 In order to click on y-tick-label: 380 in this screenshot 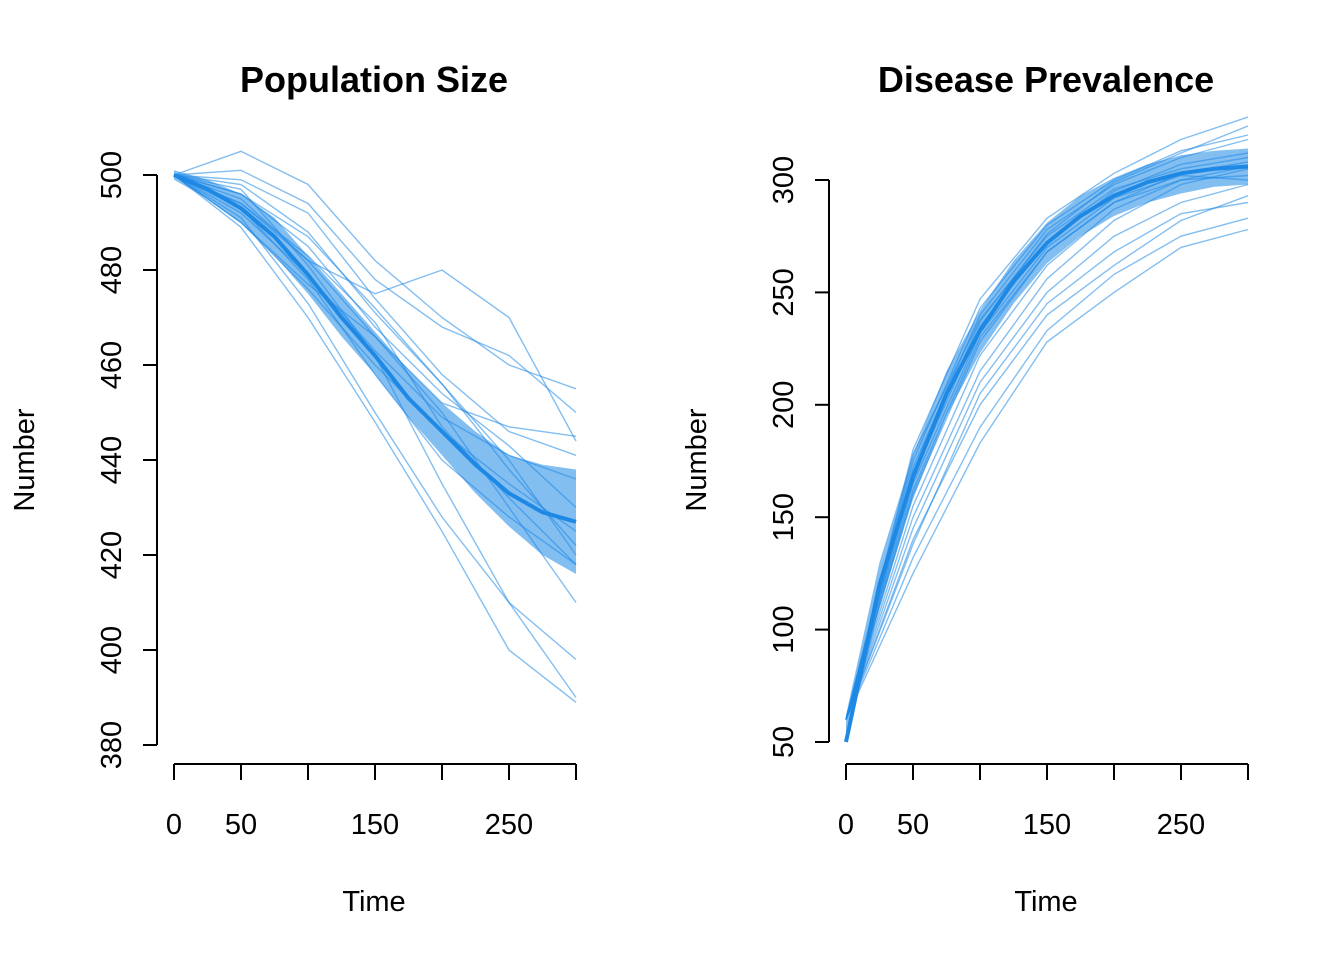, I will do `click(112, 745)`.